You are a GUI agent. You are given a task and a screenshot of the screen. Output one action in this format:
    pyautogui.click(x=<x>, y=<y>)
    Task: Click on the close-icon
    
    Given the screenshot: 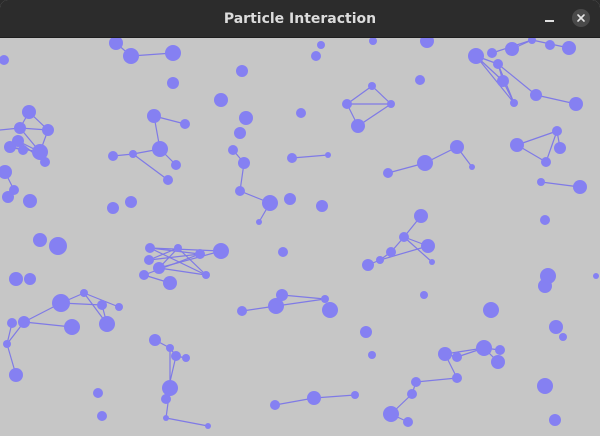 What is the action you would take?
    pyautogui.click(x=581, y=18)
    